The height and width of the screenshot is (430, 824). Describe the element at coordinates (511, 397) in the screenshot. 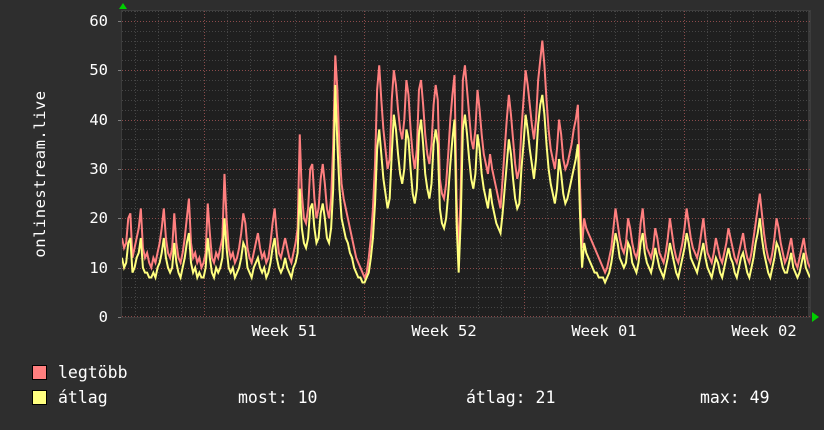

I see `stat-average: átlag: 21` at that location.